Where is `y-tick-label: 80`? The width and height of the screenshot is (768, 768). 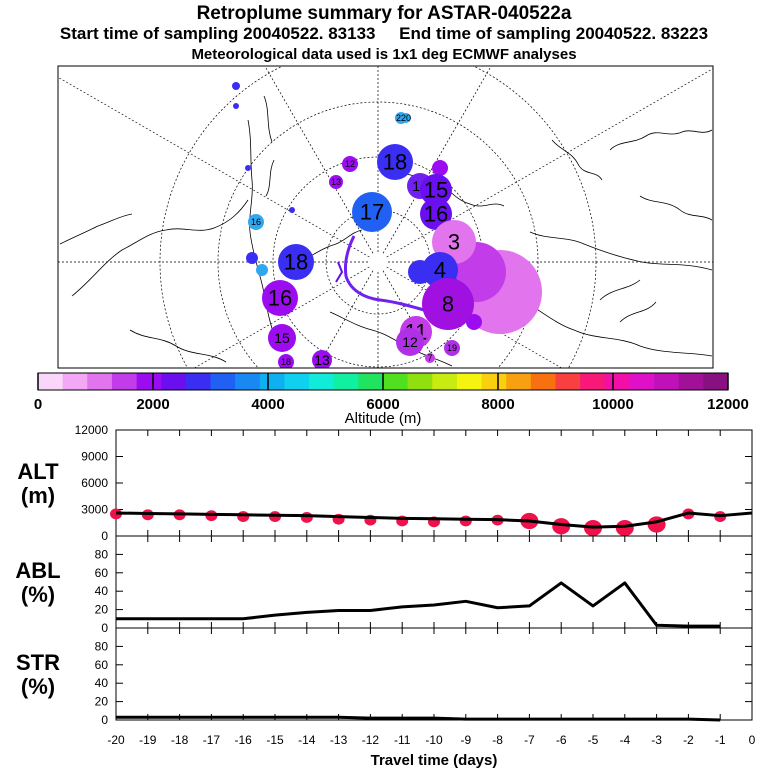 y-tick-label: 80 is located at coordinates (102, 554).